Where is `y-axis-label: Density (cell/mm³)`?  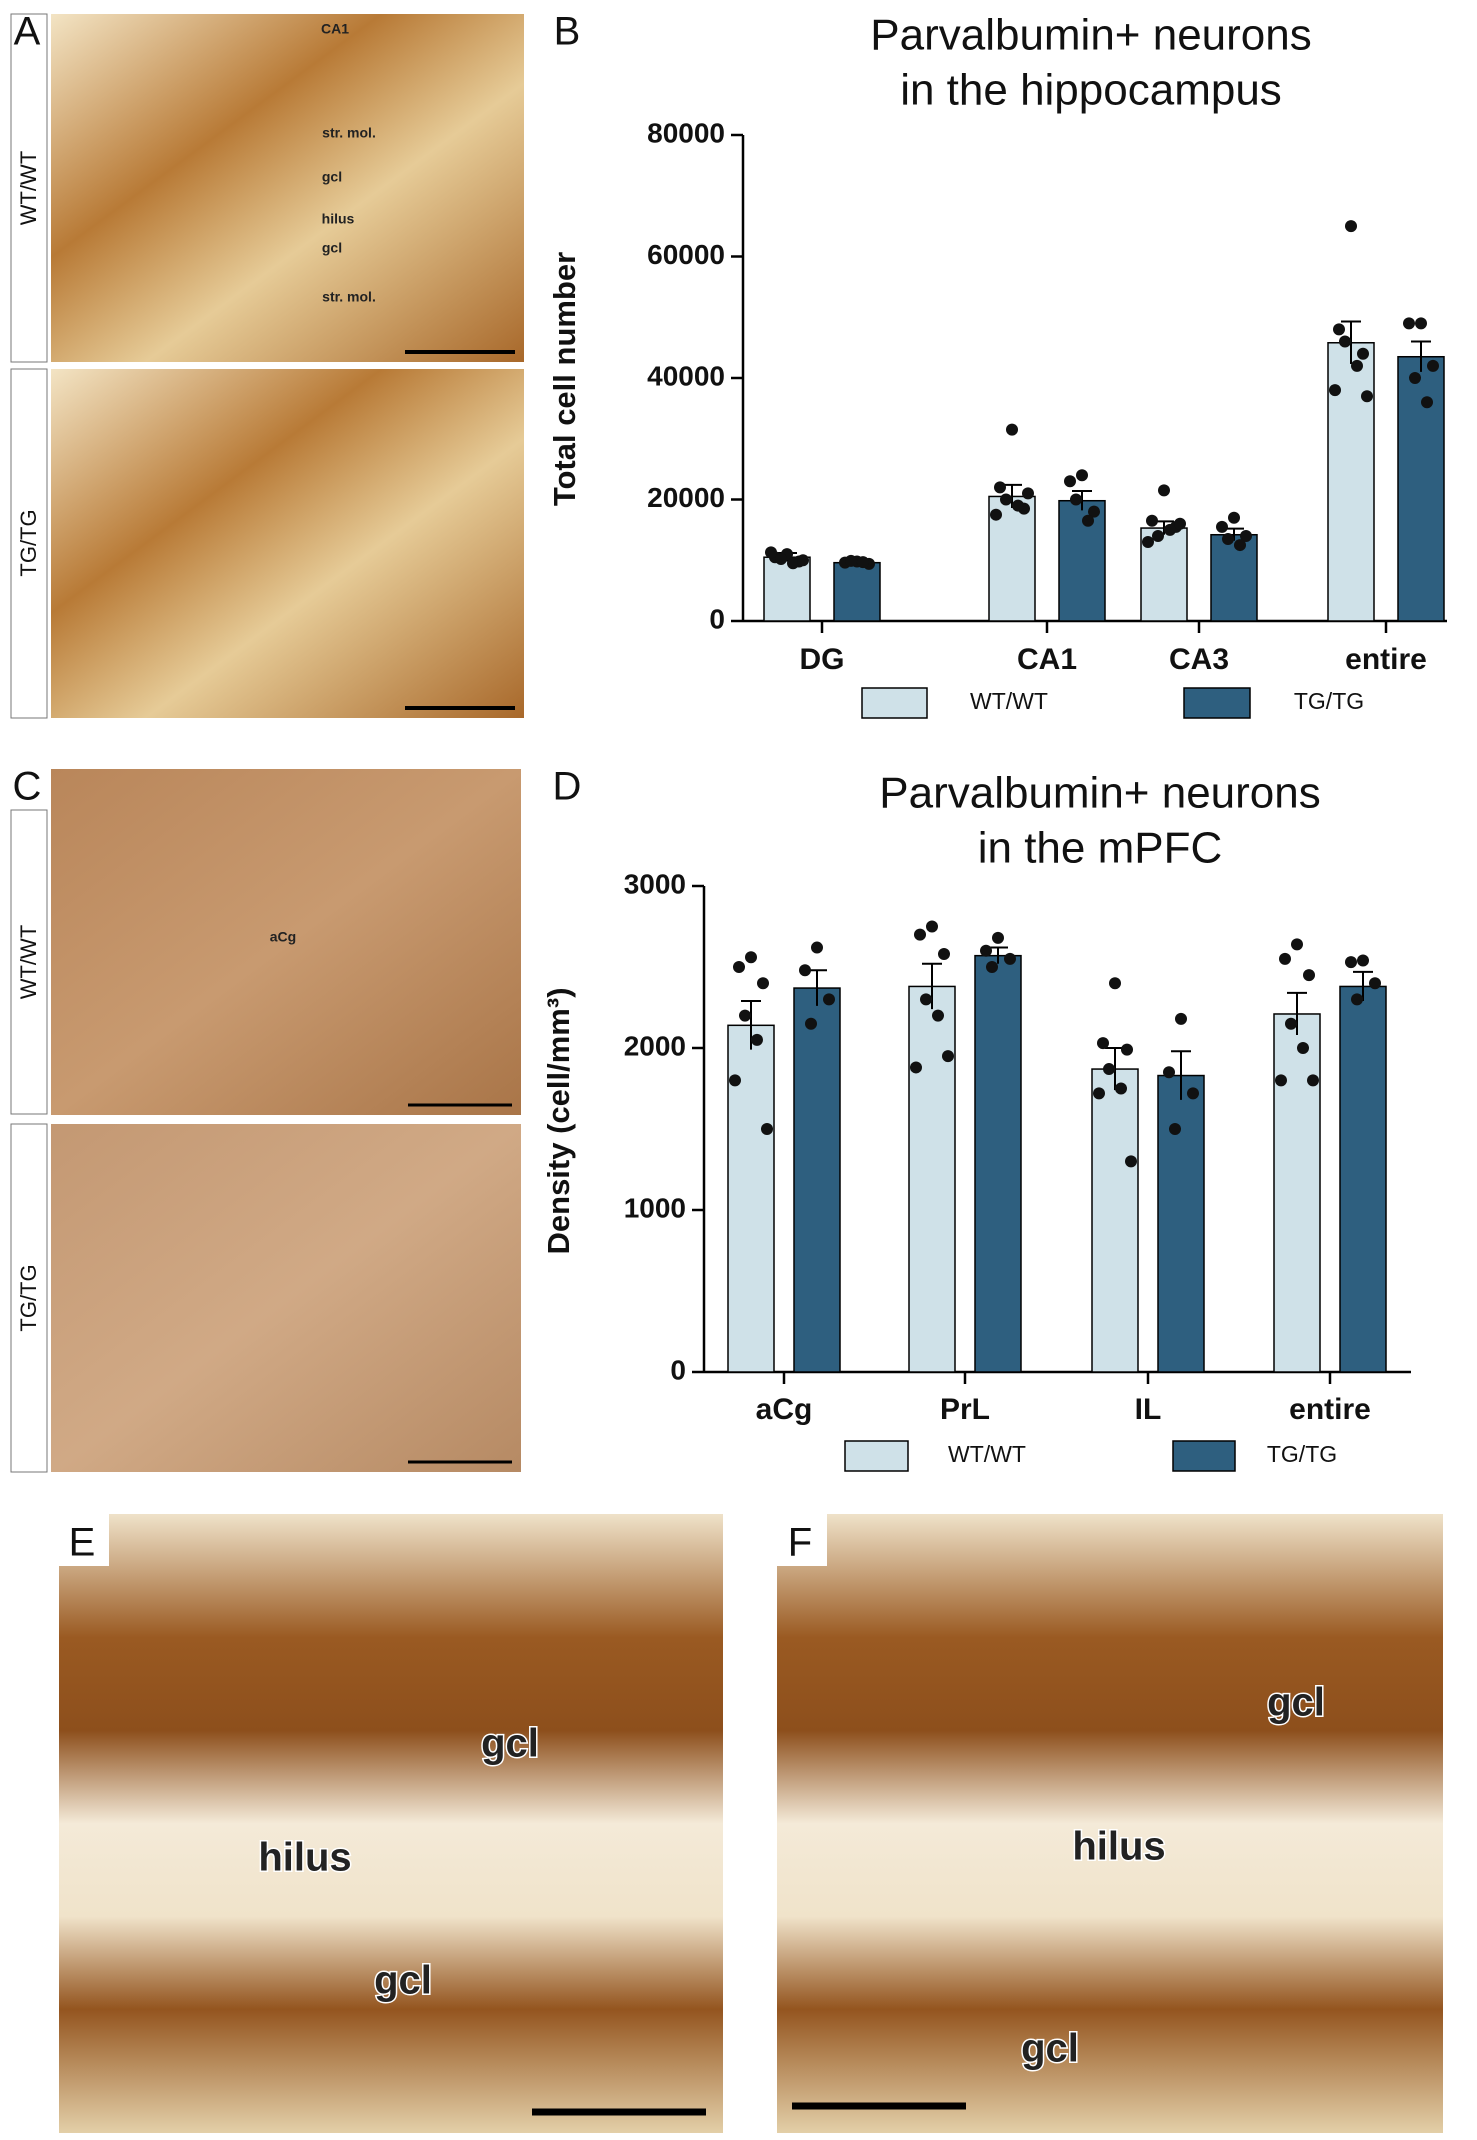 y-axis-label: Density (cell/mm³) is located at coordinates (558, 1120).